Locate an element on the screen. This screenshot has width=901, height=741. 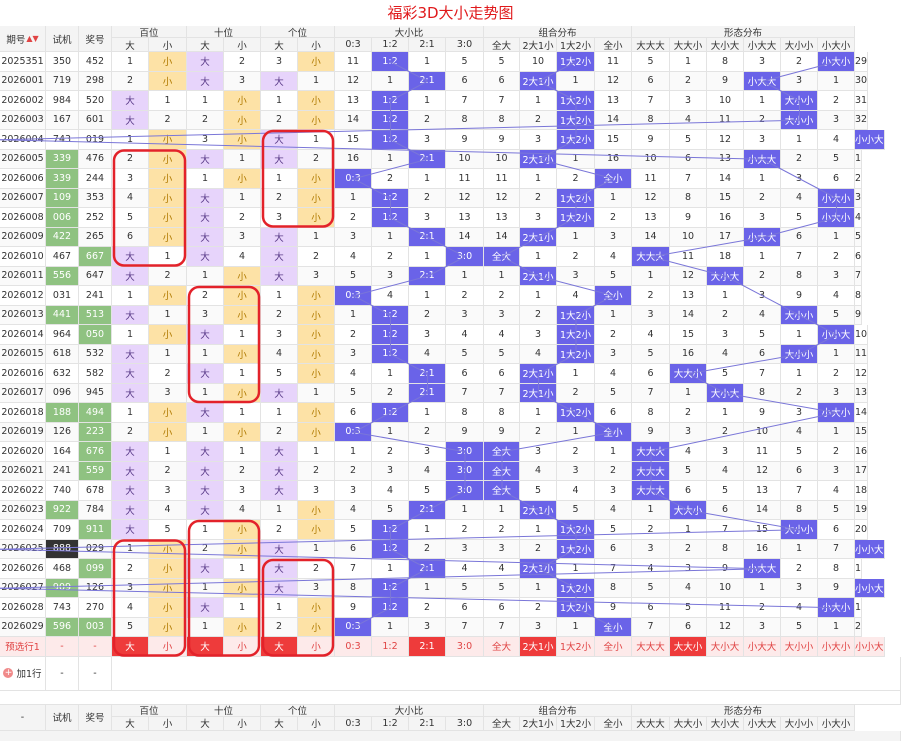
predict-row-label: 预选行1 is located at coordinates (23, 647).